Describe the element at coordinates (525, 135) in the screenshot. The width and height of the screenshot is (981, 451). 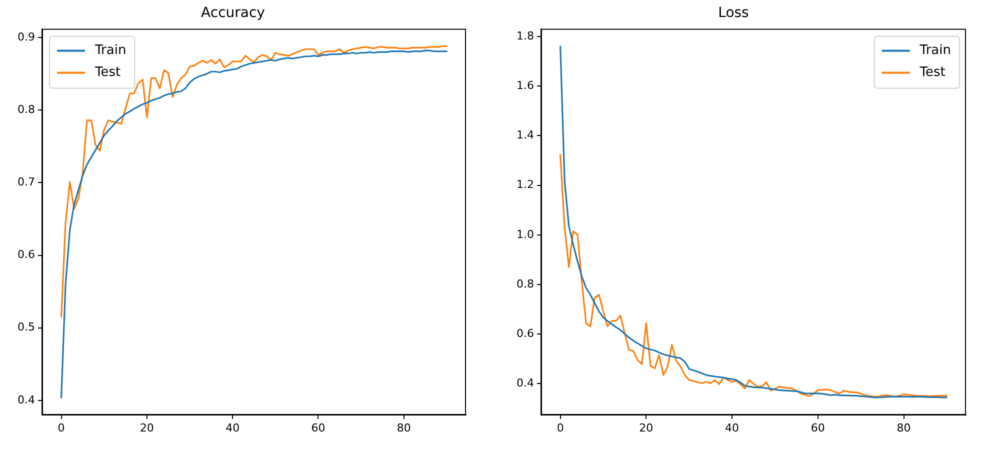
I see `y-tick-label: 1.4` at that location.